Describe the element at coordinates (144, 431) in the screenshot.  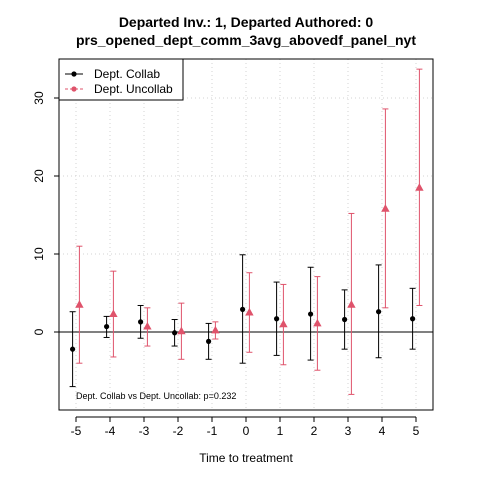
I see `x-tick-label: -3` at that location.